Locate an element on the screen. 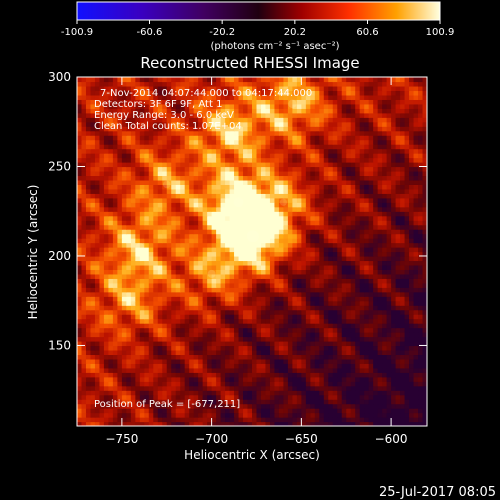  x-tick-label: −600 is located at coordinates (391, 439).